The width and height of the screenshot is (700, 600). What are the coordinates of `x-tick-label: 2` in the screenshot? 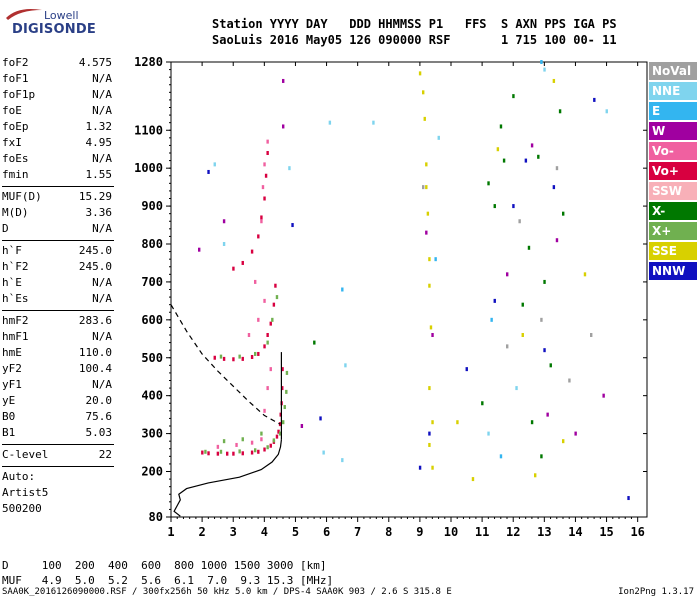 It's located at (201, 532).